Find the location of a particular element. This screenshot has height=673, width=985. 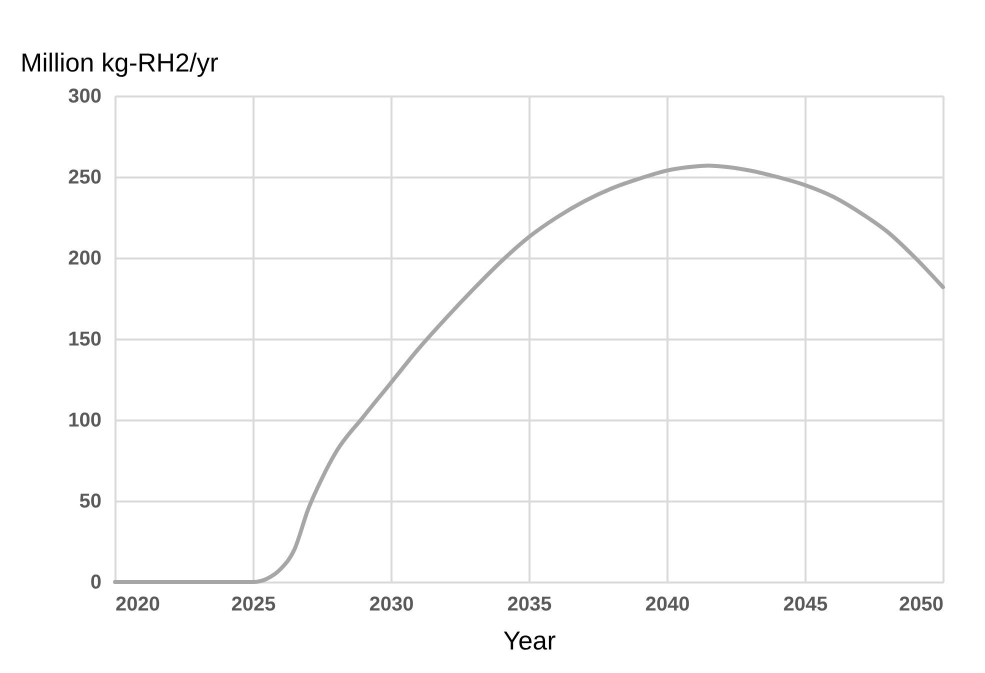

x-axis-title: Year is located at coordinates (529, 641).